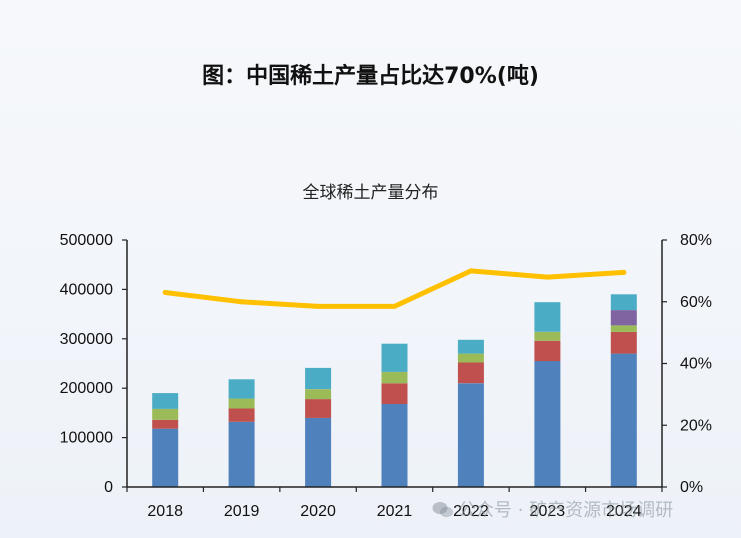 The height and width of the screenshot is (538, 741). What do you see at coordinates (108, 487) in the screenshot?
I see `left-tick-label: 0` at bounding box center [108, 487].